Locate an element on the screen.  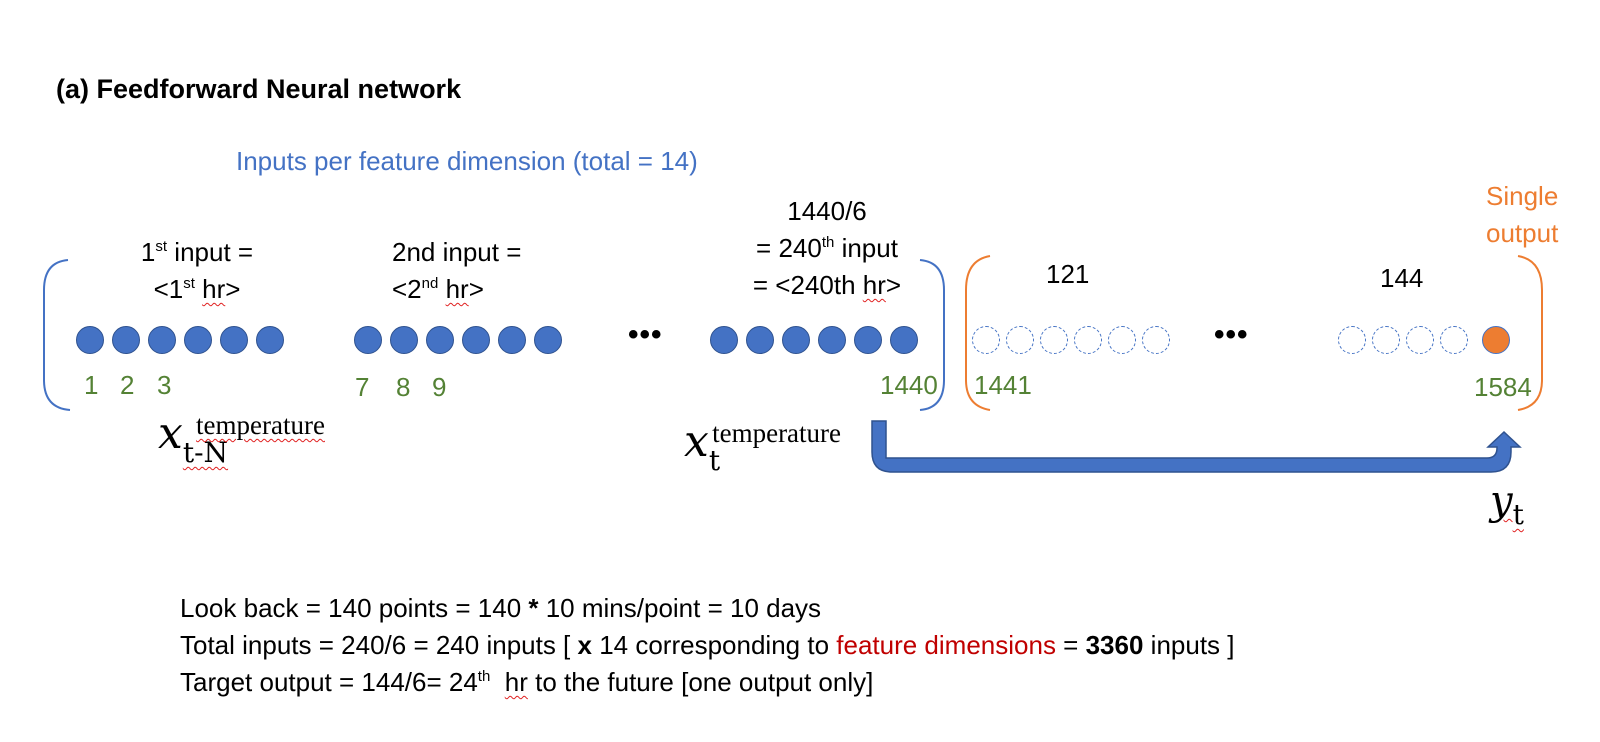
last-input-line2: = 240th input is located at coordinates (827, 248).